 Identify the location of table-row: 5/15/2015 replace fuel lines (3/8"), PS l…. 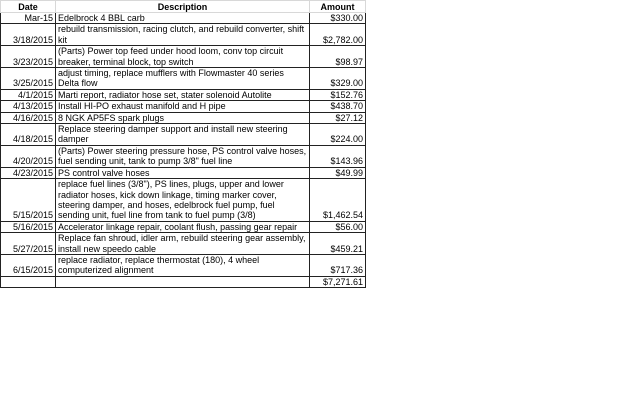
(183, 200).